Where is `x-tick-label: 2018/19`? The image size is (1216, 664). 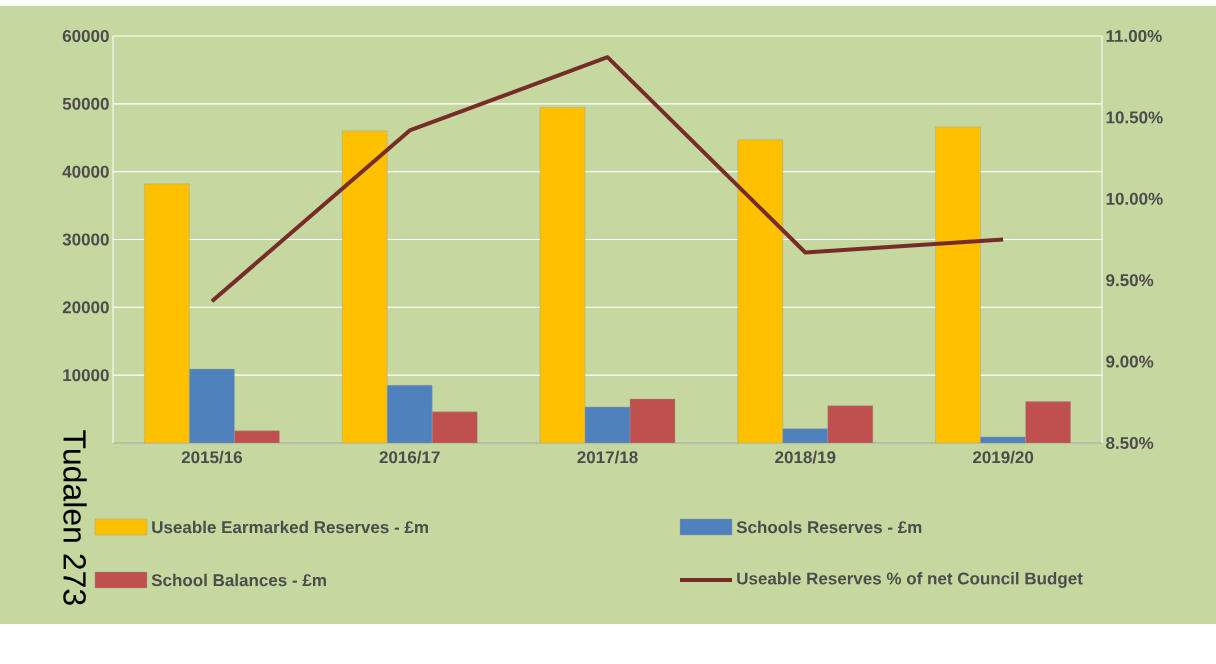
x-tick-label: 2018/19 is located at coordinates (805, 457).